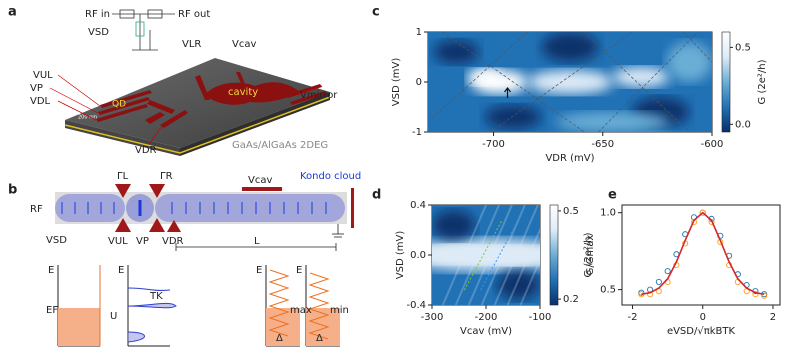  What do you see at coordinates (338, 231) in the screenshot?
I see `ground` at bounding box center [338, 231].